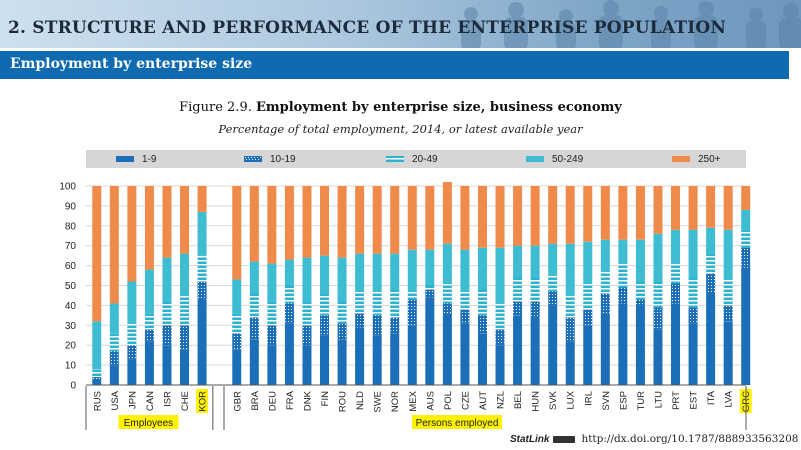  I want to click on legend-label-20-49: 20-49, so click(425, 159).